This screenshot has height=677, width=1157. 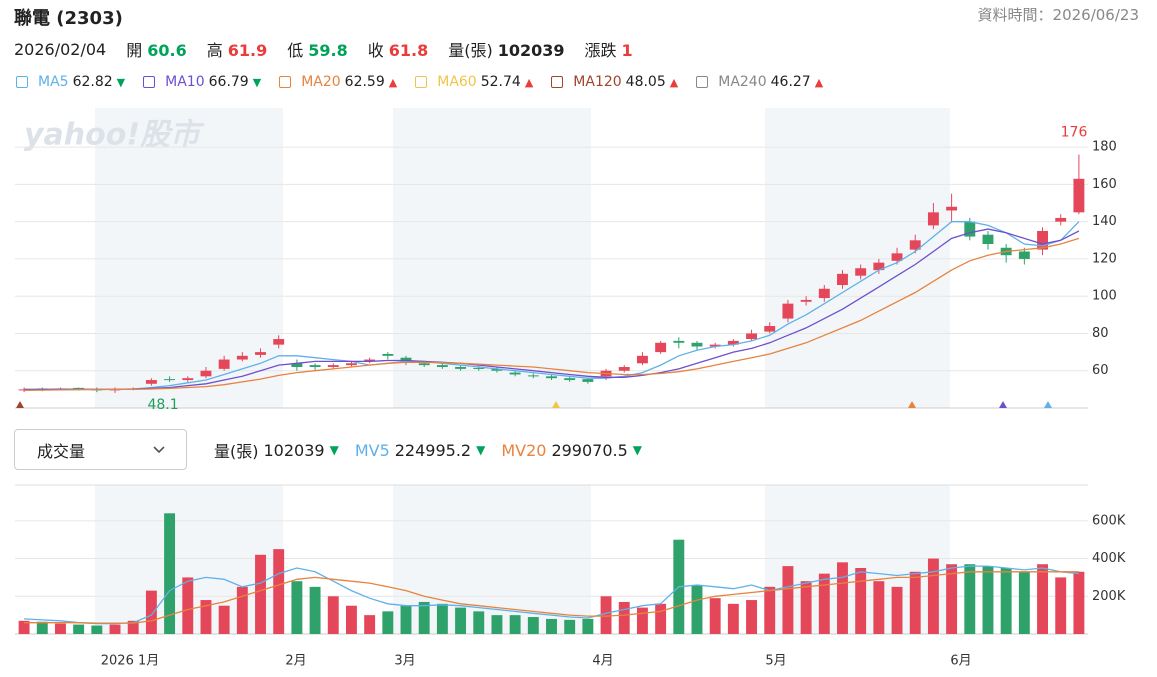 What do you see at coordinates (960, 661) in the screenshot?
I see `x-tick-label: 6月` at bounding box center [960, 661].